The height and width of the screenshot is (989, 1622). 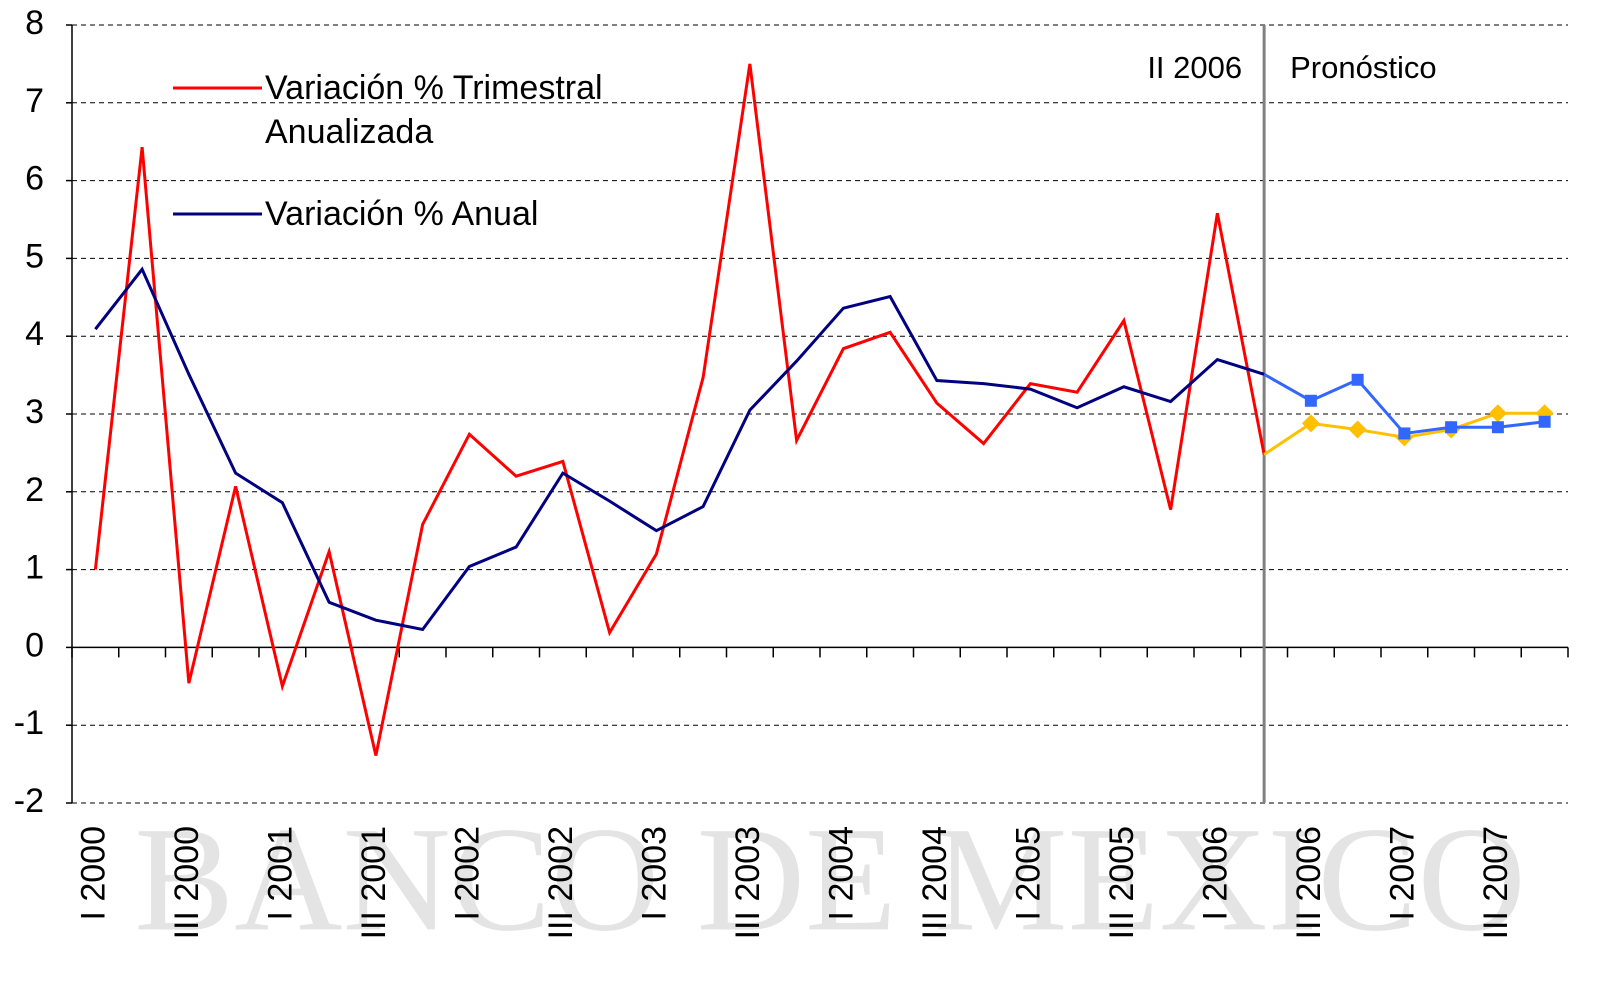 What do you see at coordinates (1309, 882) in the screenshot?
I see `x-tick-label: III 2006` at bounding box center [1309, 882].